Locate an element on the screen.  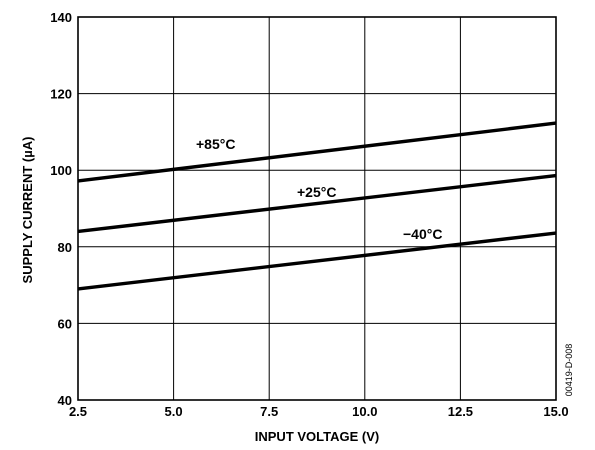
x-tick-label: 2.5 is located at coordinates (78, 411).